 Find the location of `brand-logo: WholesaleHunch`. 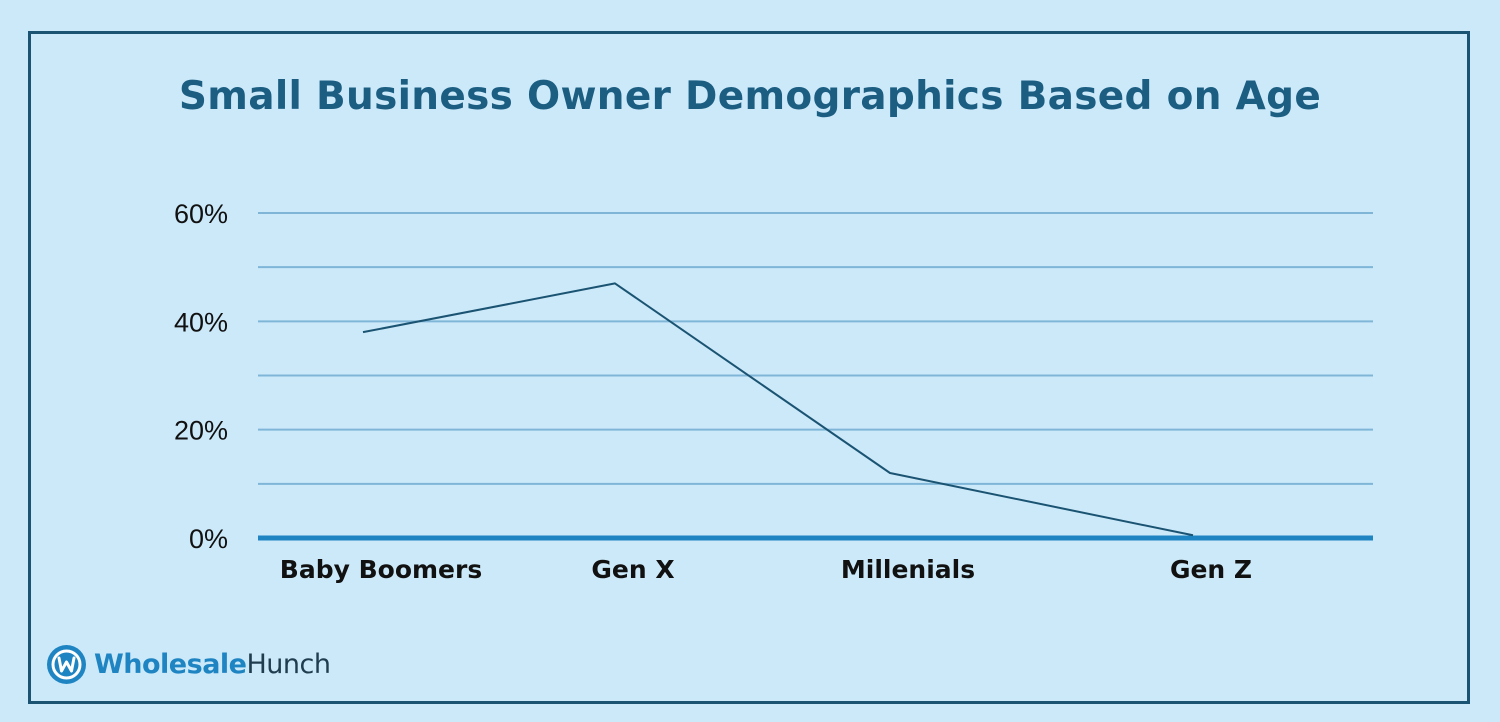

brand-logo: WholesaleHunch is located at coordinates (189, 664).